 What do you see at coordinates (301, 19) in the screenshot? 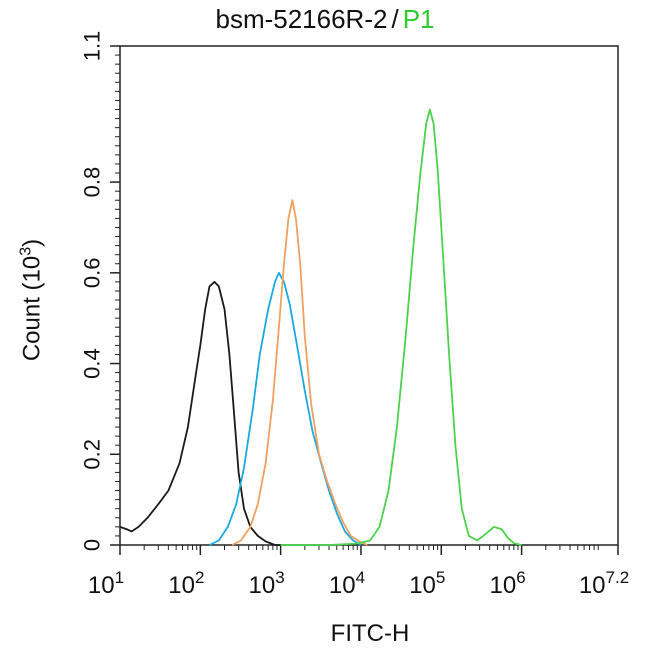
I see `sample-name: bsm-52166R-2` at bounding box center [301, 19].